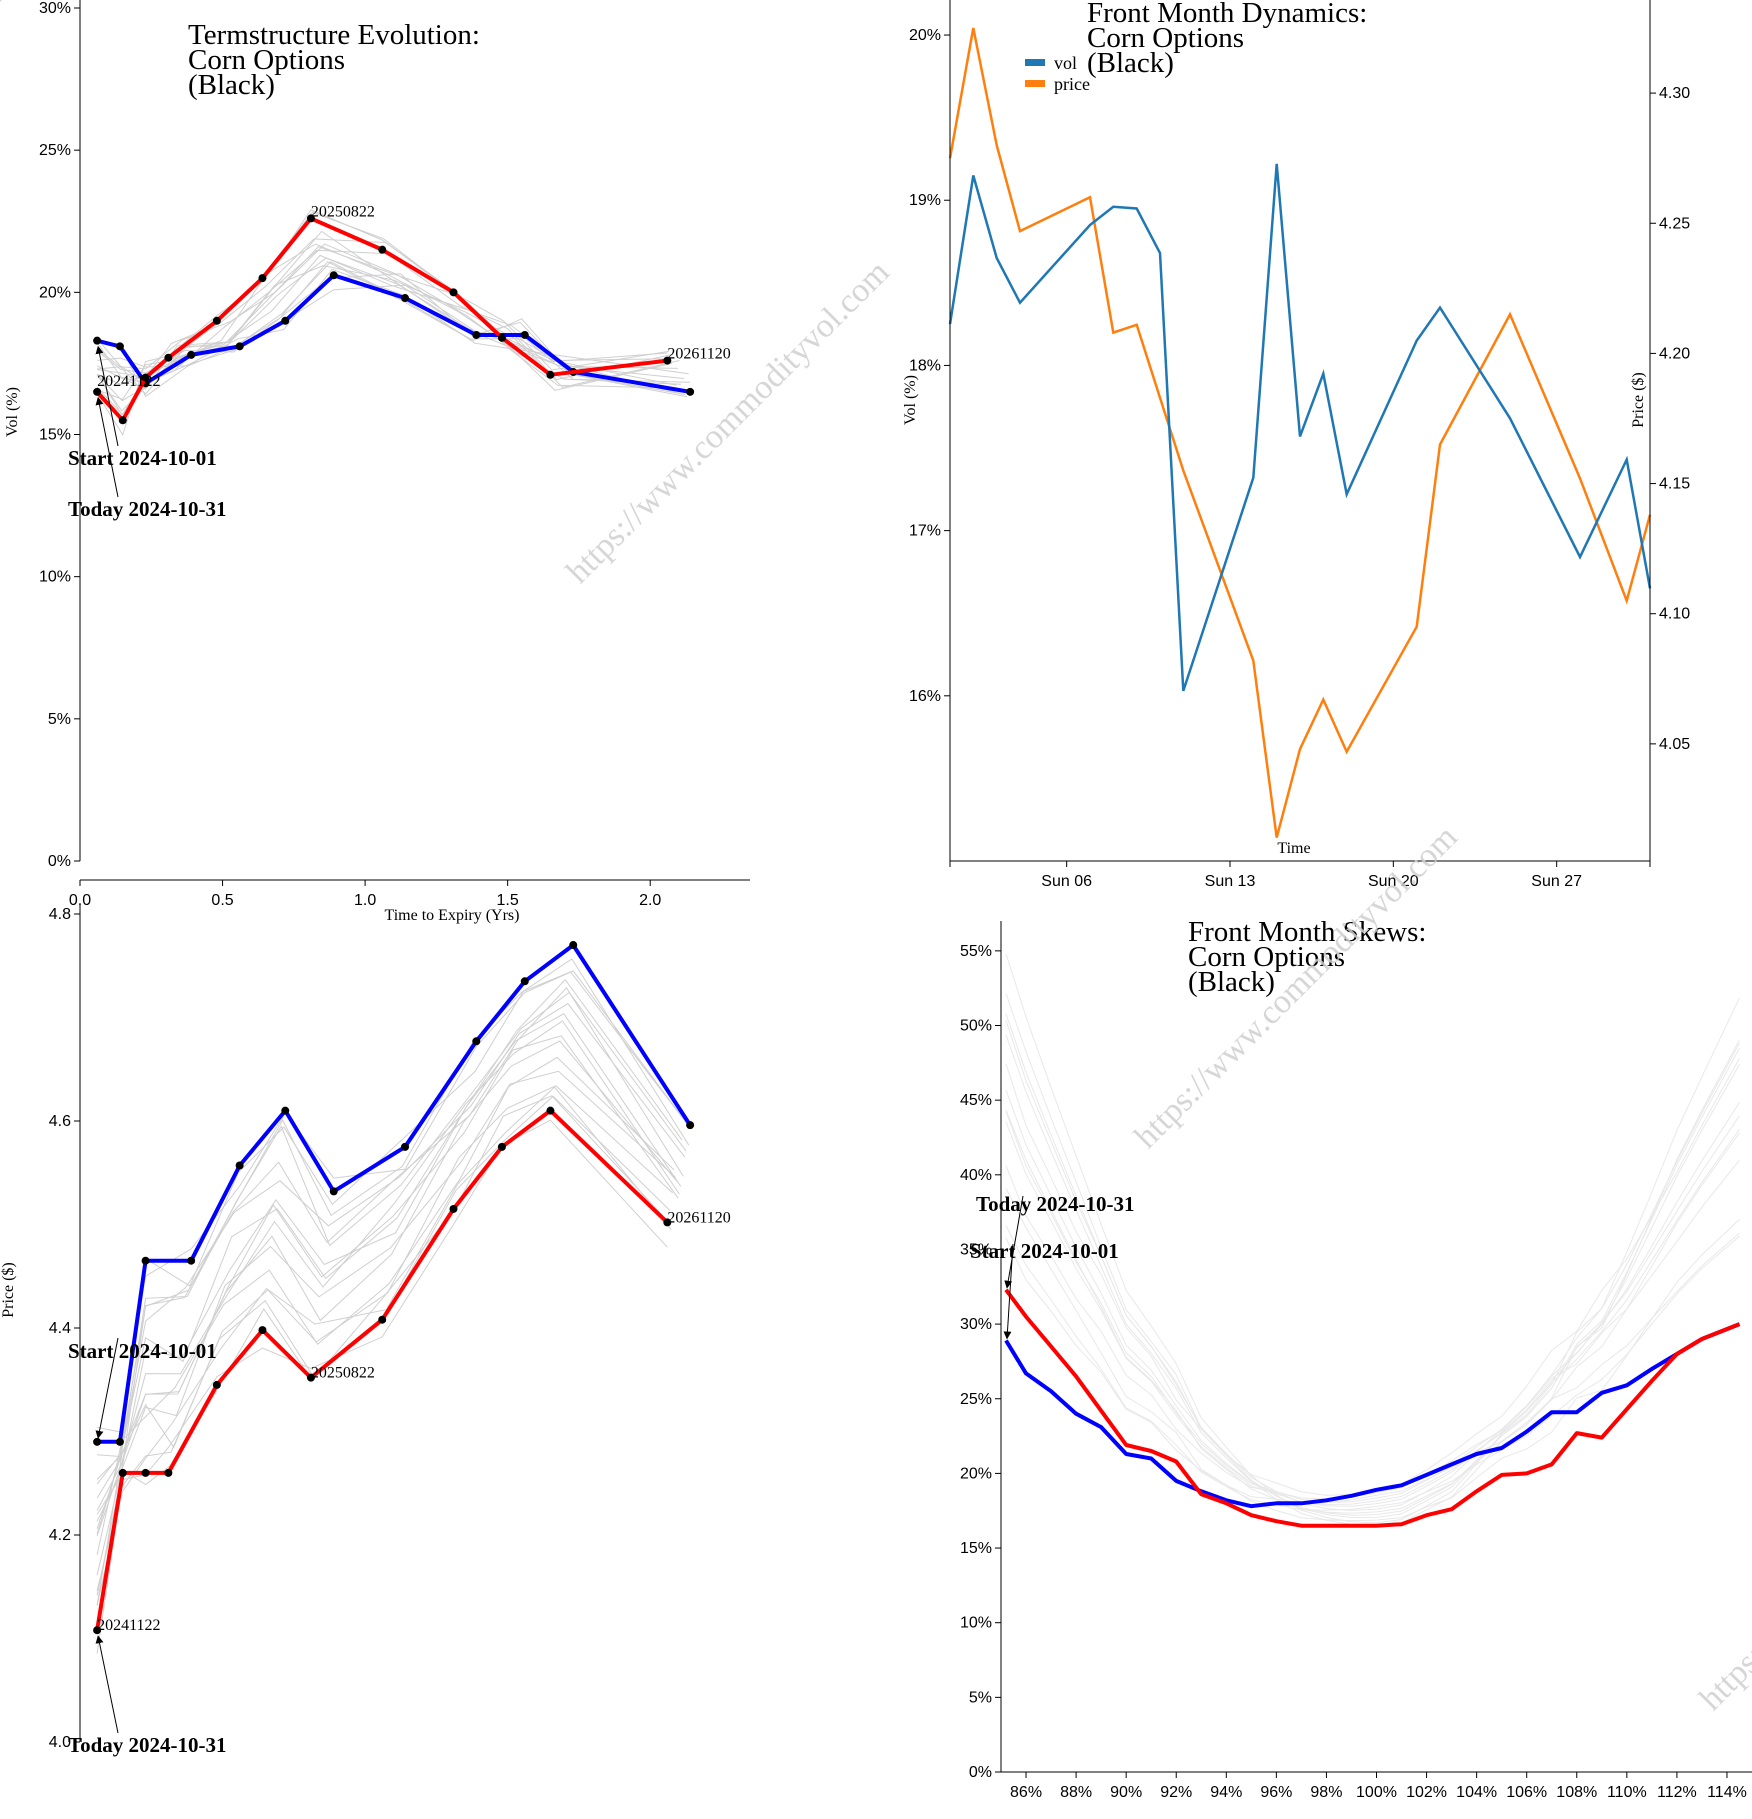  I want to click on y-axis-tick-label: 10%, so click(55, 577).